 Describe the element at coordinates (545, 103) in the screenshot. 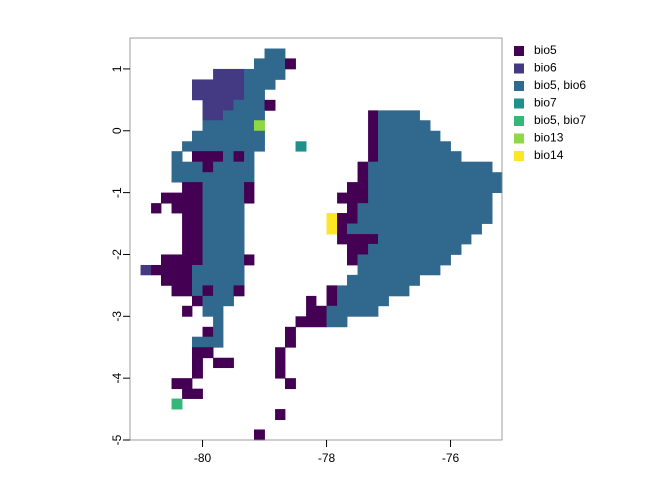

I see `legend-label: bio7` at that location.